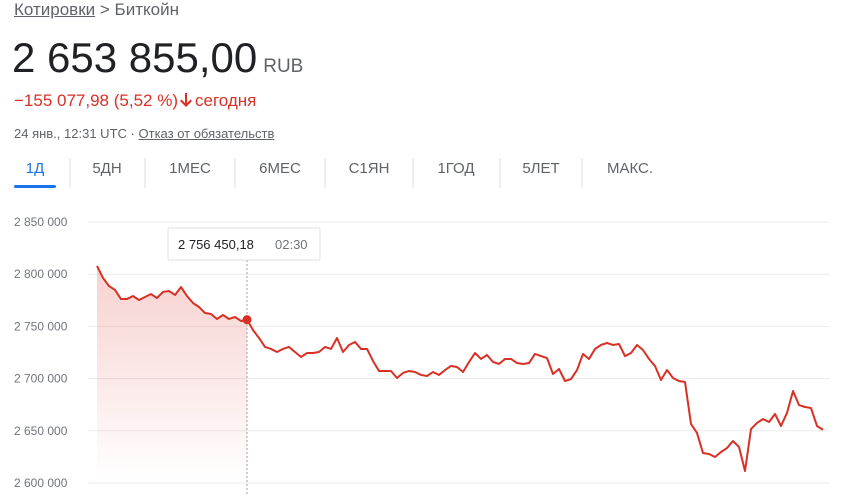 This screenshot has width=853, height=496. What do you see at coordinates (135, 57) in the screenshot?
I see `price-value: 2 653 855,00` at bounding box center [135, 57].